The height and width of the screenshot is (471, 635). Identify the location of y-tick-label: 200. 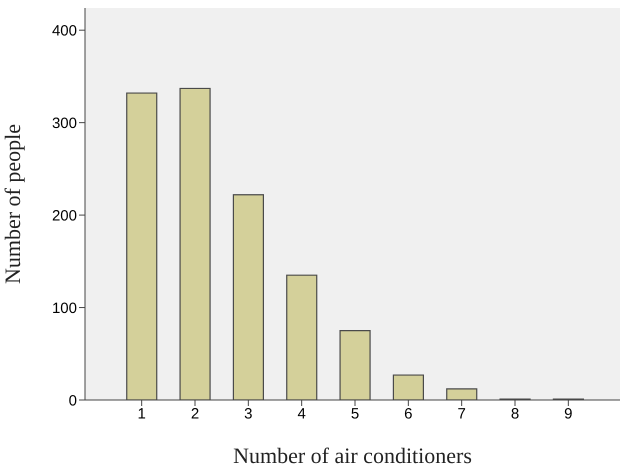
(64, 215).